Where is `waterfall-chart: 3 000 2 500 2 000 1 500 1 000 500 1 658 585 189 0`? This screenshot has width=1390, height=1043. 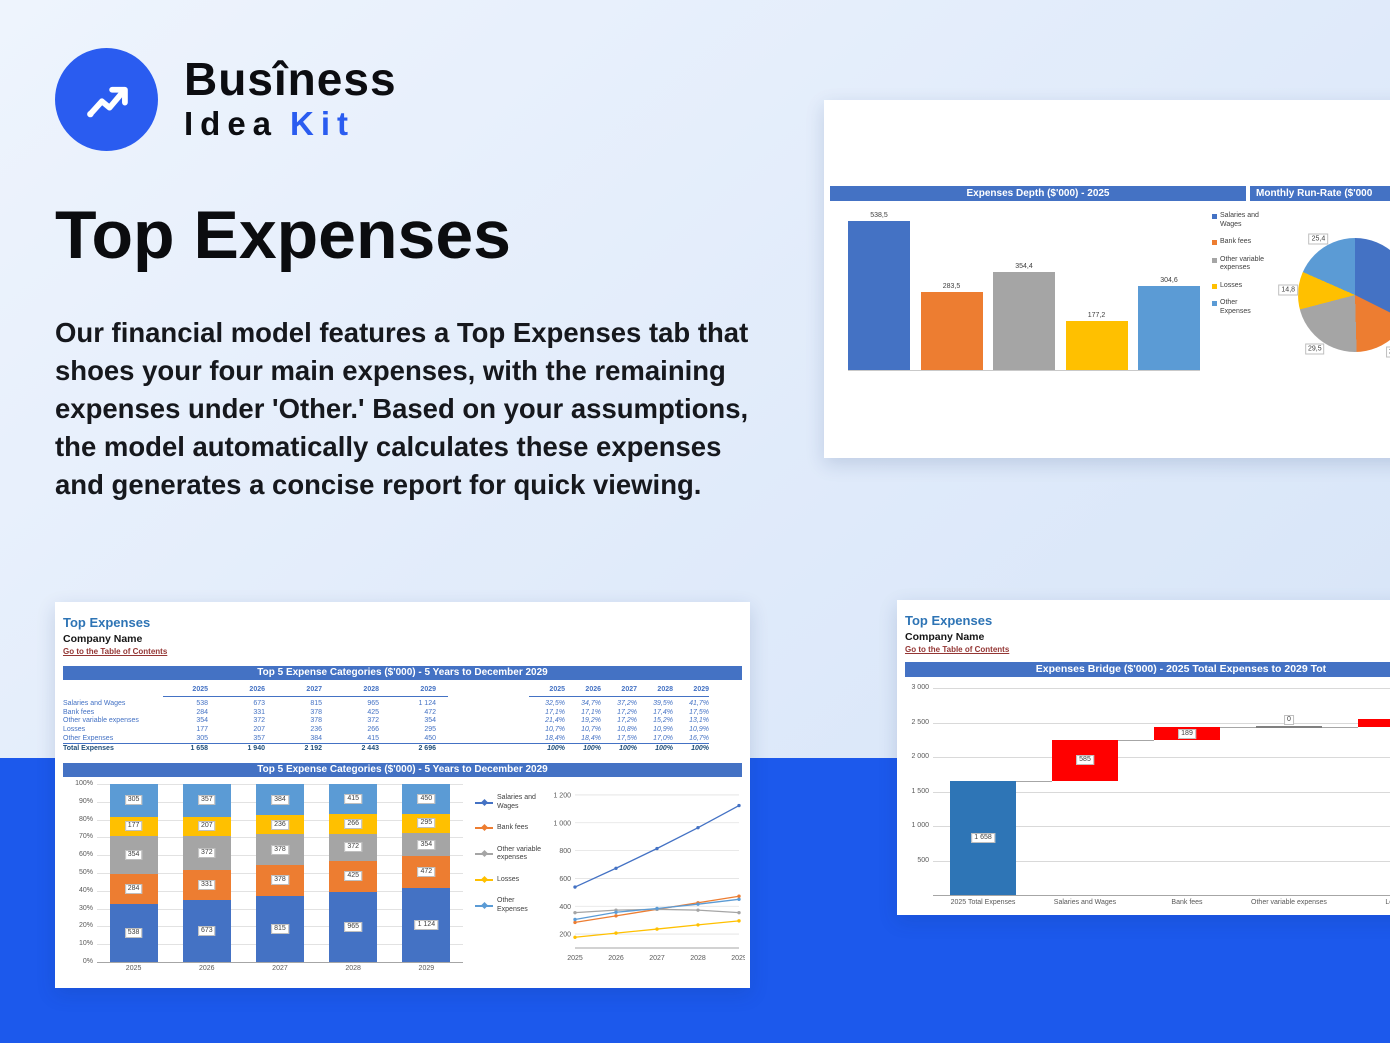
waterfall-chart: 3 000 2 500 2 000 1 500 1 000 500 1 658 585 189 0 is located at coordinates (1143, 757).